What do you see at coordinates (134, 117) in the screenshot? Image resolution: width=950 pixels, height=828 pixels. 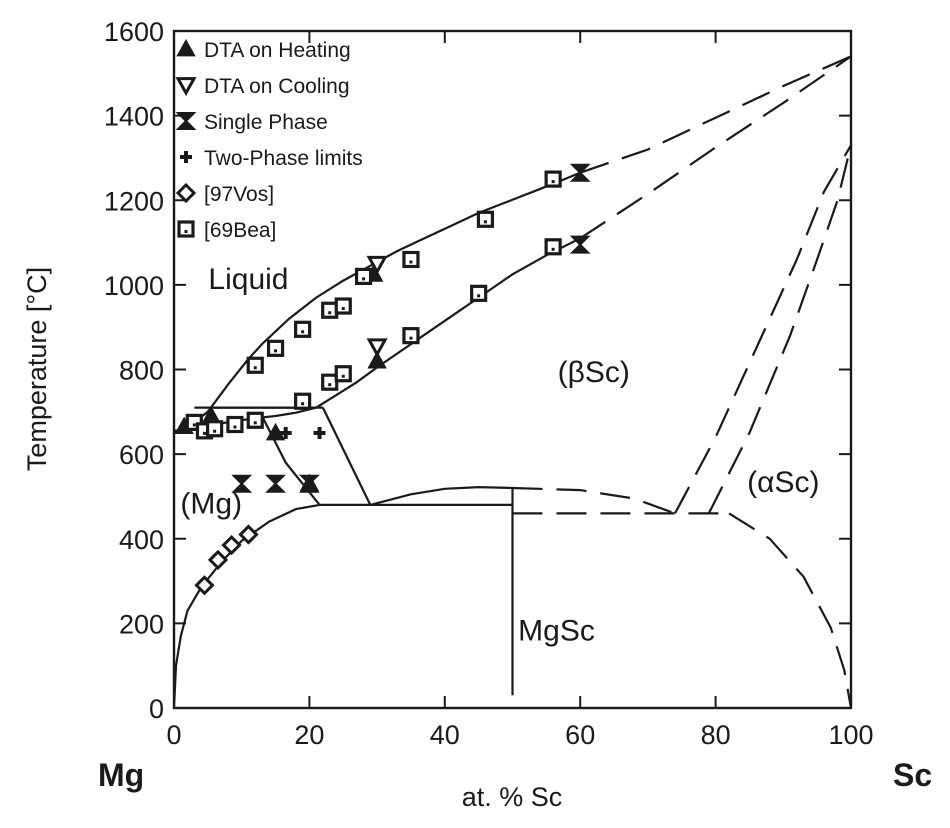 I see `y-tick-label: 1400` at bounding box center [134, 117].